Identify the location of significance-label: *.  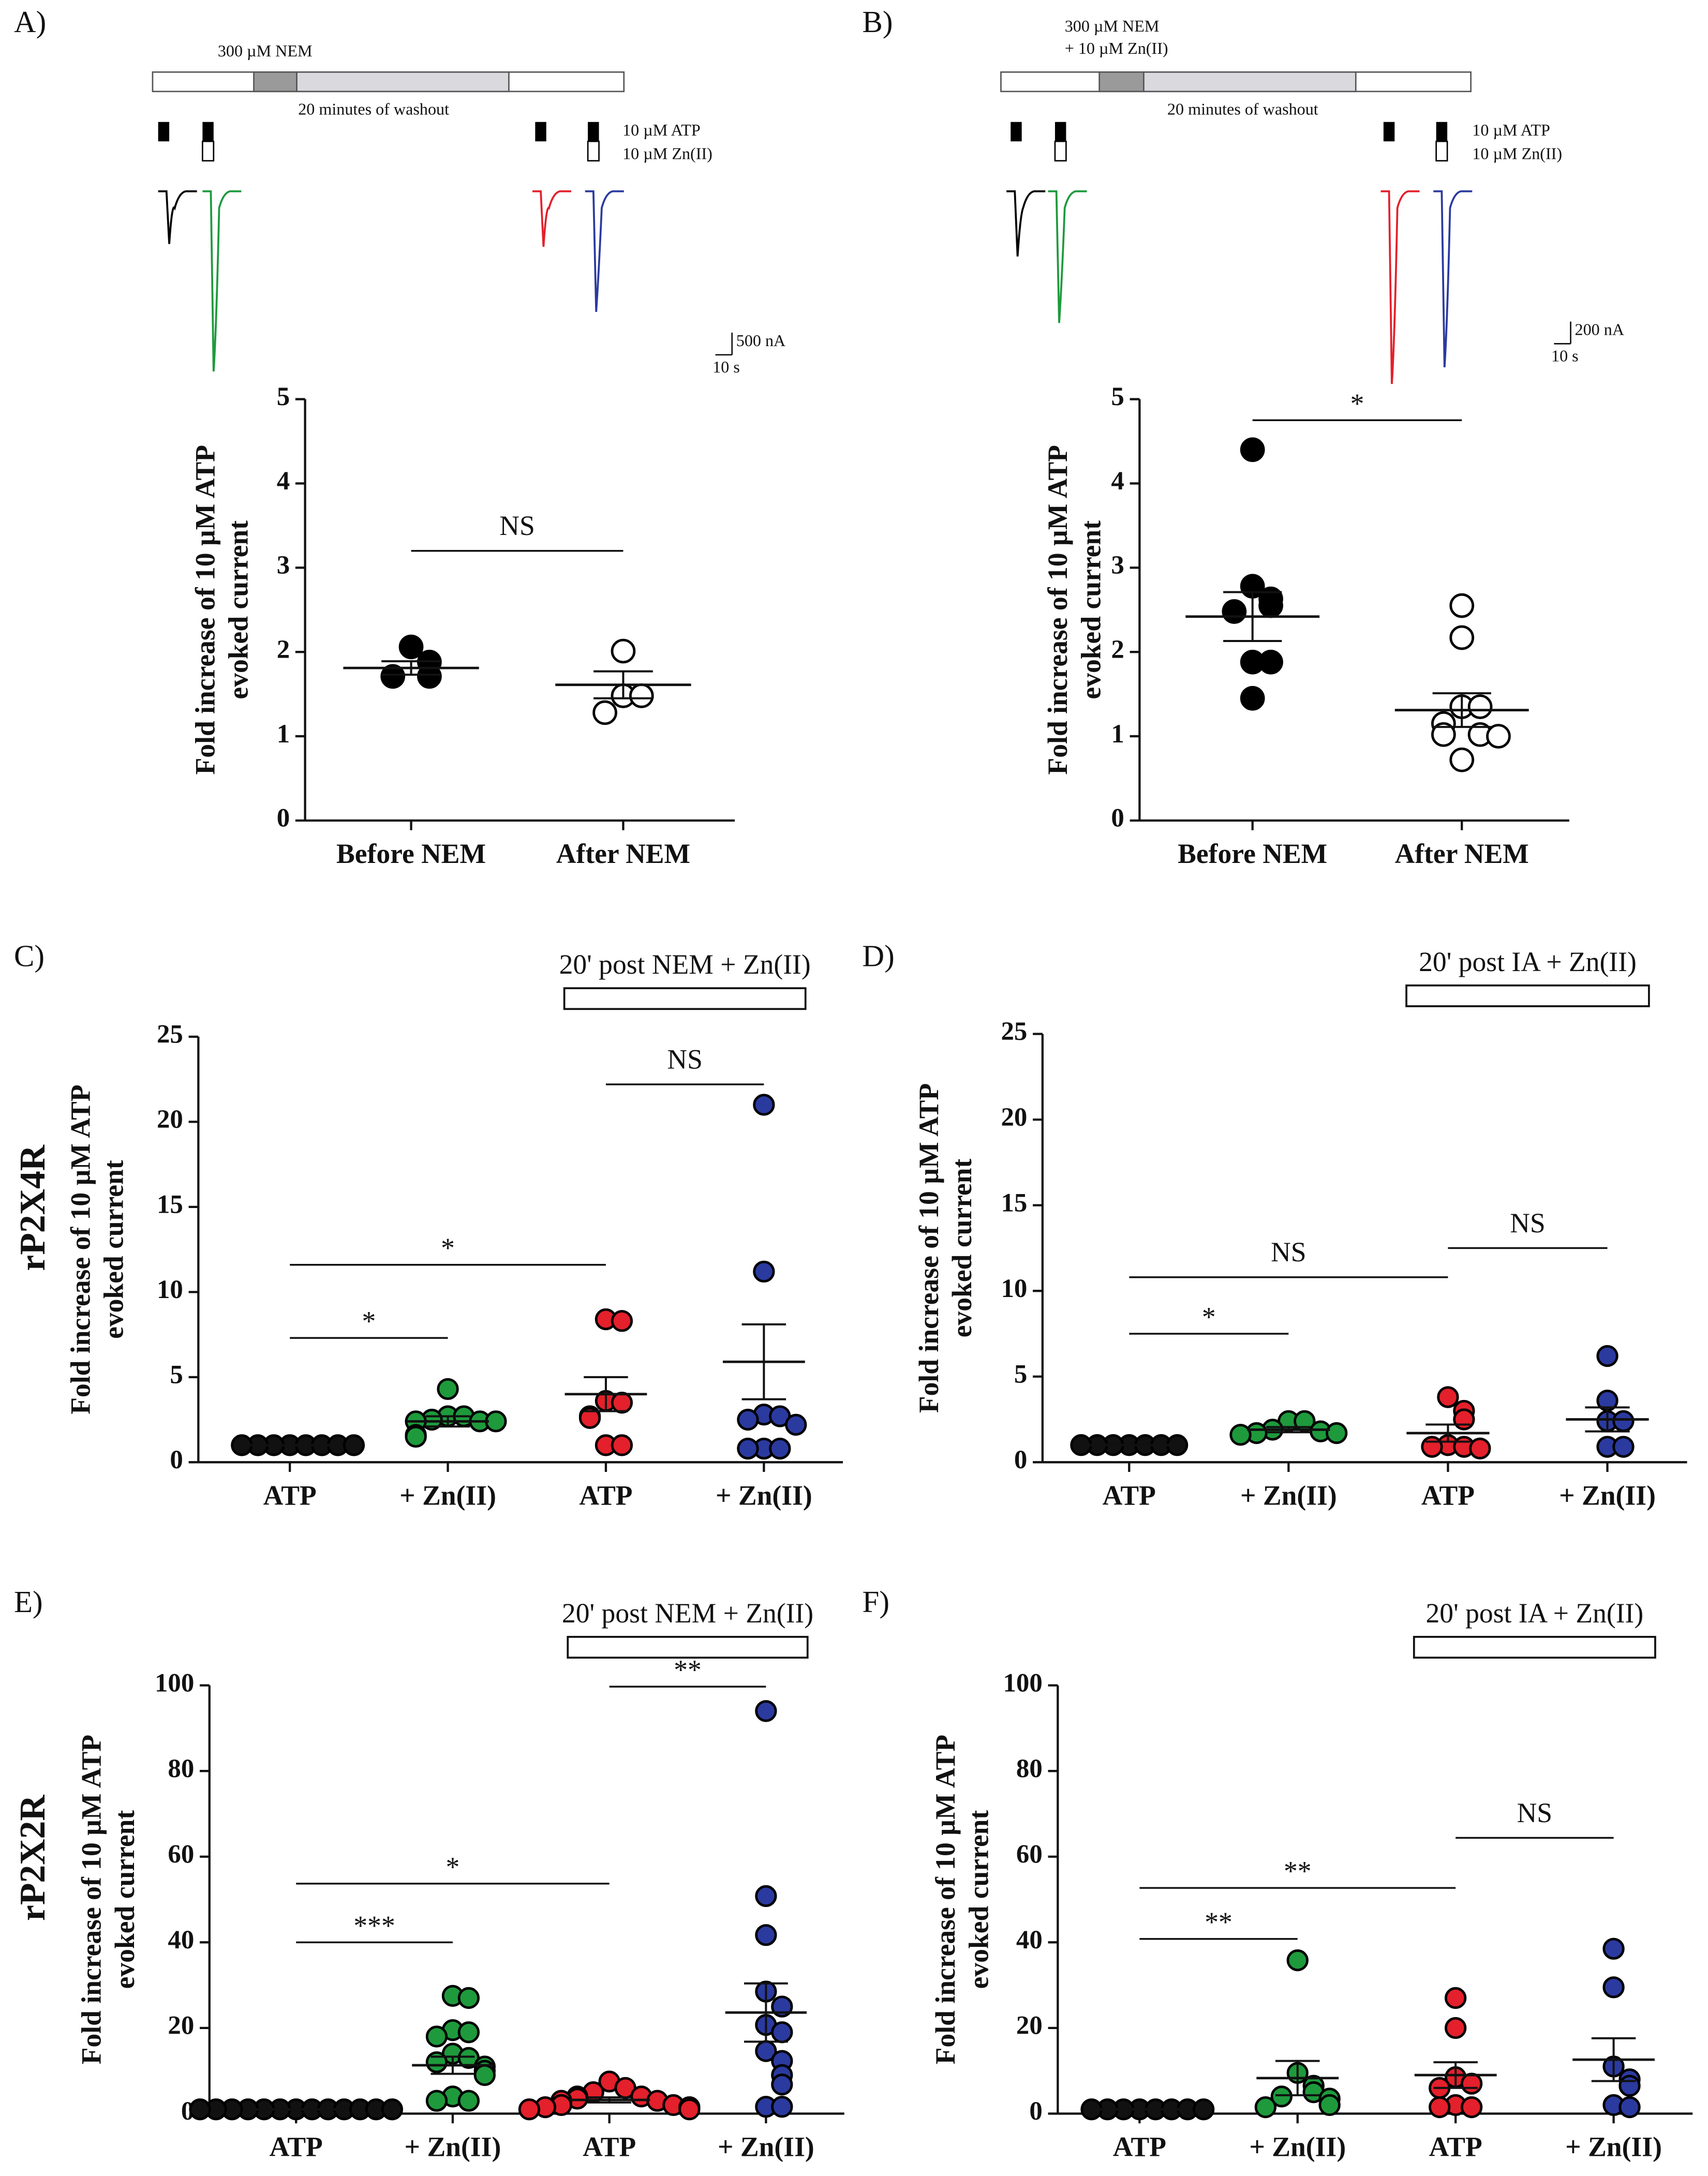
(448, 1247).